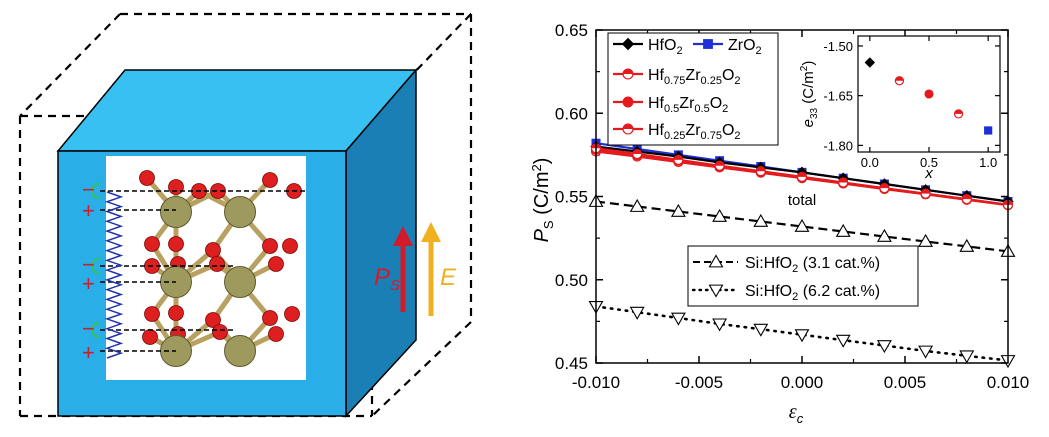 The image size is (1049, 437). I want to click on inset-y-tick-label: -1.80, so click(838, 145).